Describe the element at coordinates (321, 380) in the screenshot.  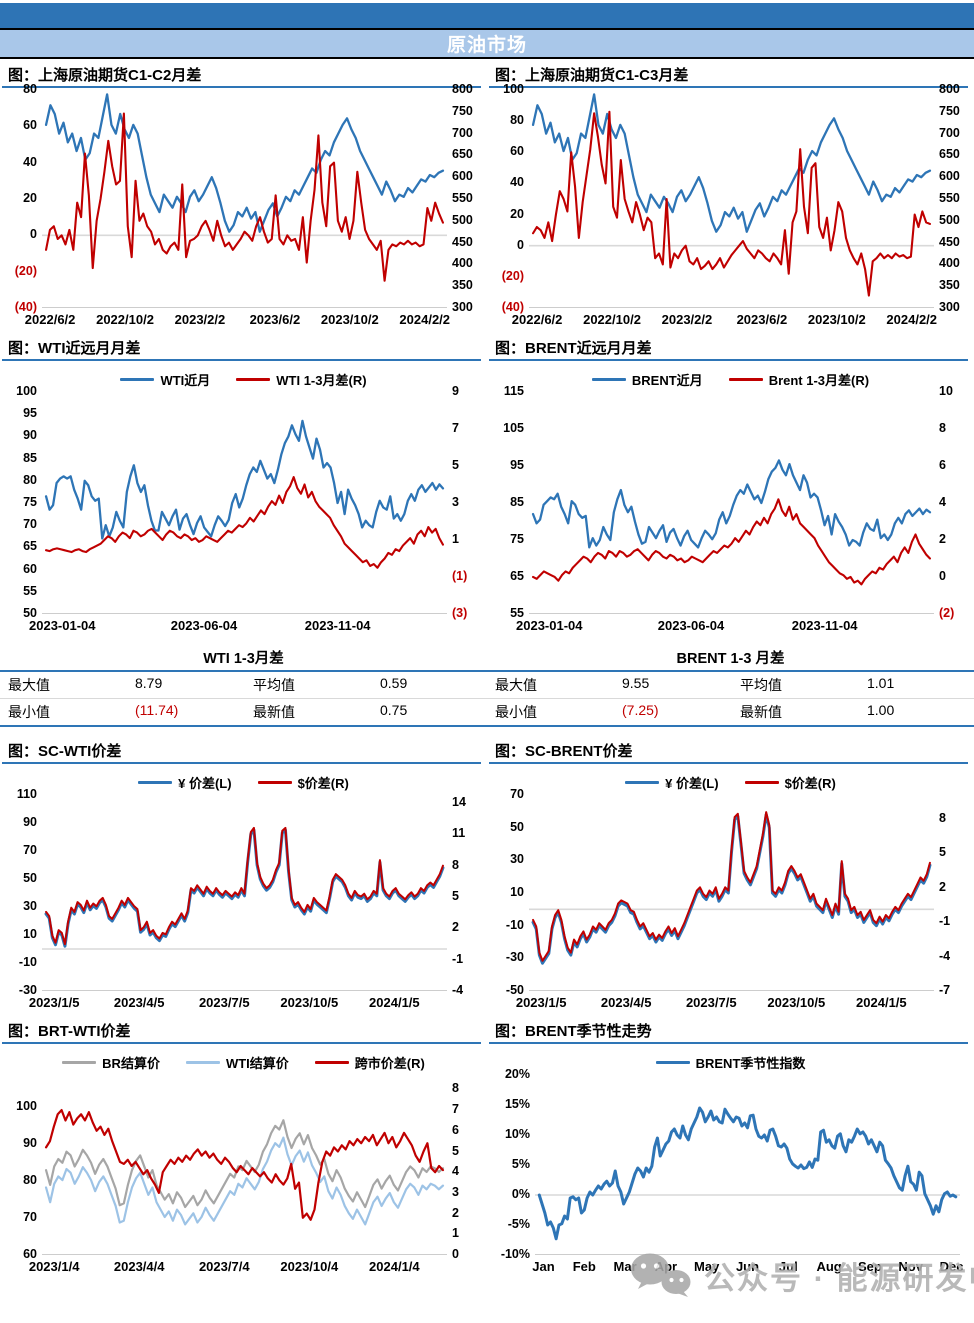
I see `legend-label: WTI 1-3月差(R)` at that location.